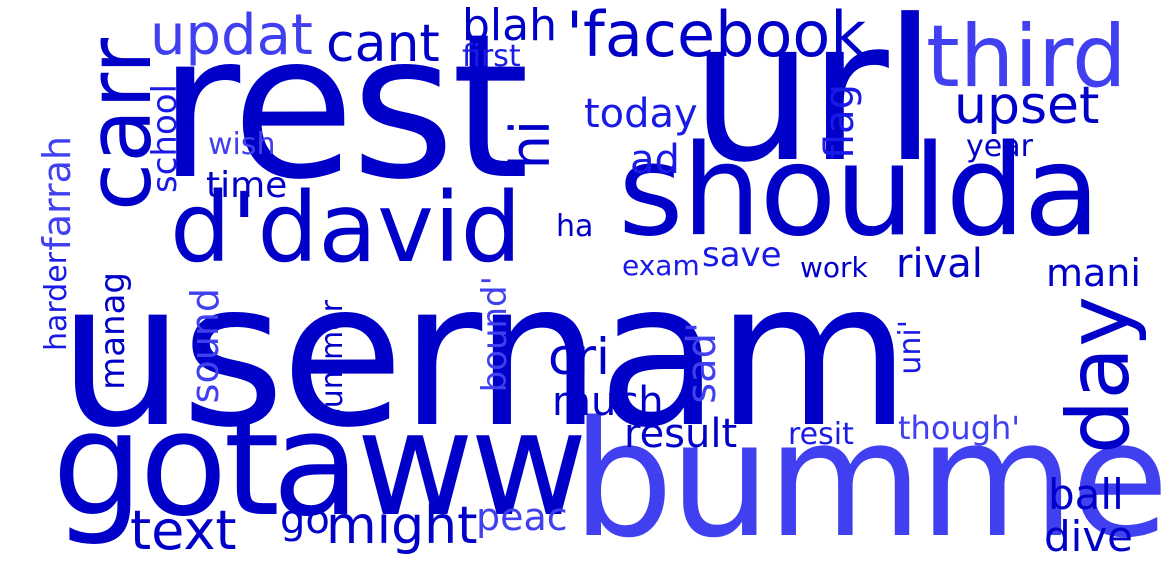 The image size is (1166, 588). I want to click on word-farrah: farrah, so click(57, 193).